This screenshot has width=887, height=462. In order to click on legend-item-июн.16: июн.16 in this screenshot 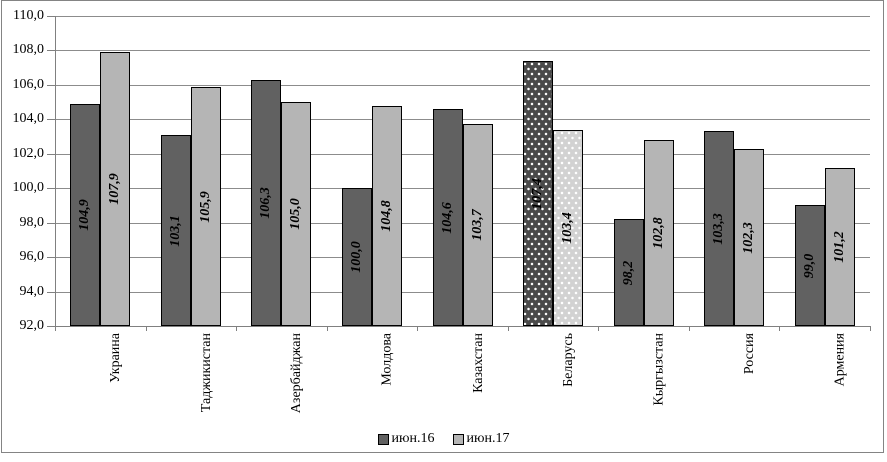, I will do `click(406, 439)`.